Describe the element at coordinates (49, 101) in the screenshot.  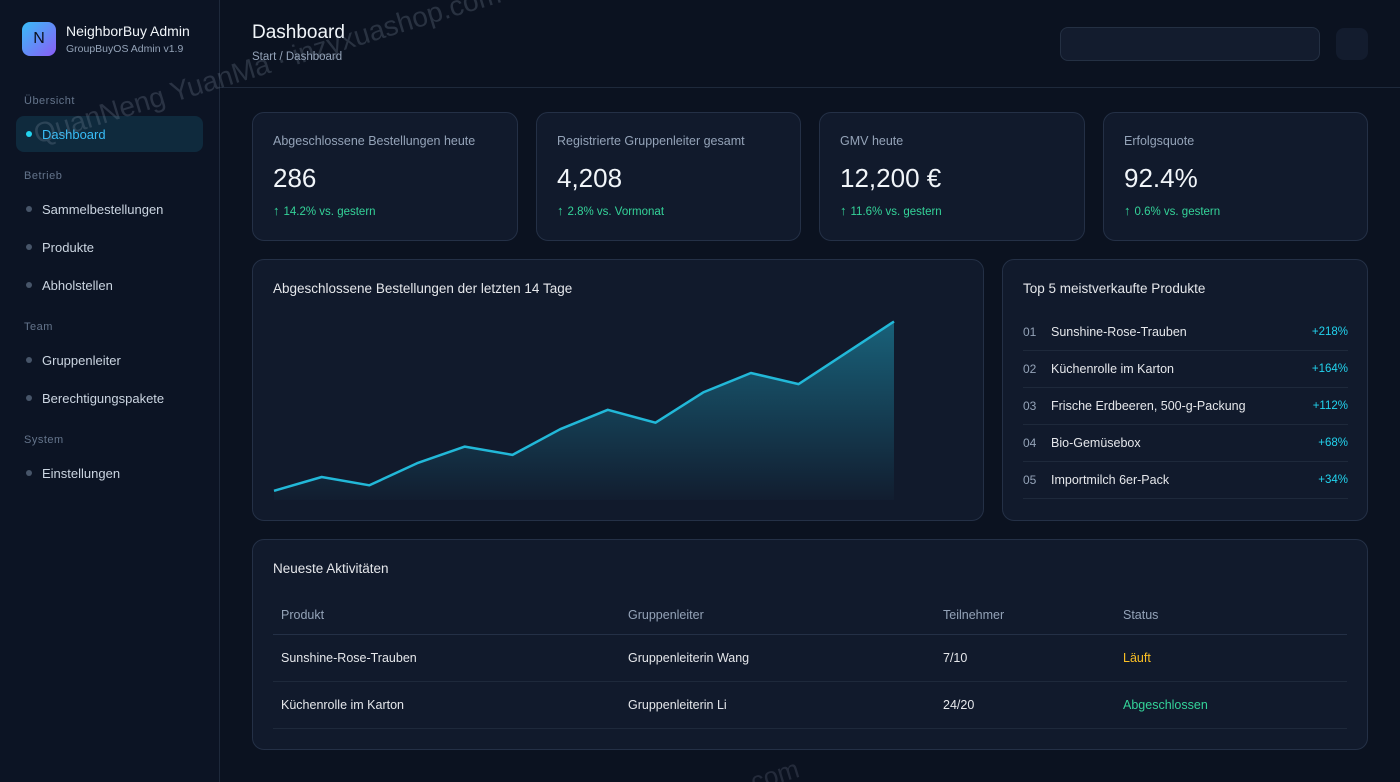
I see `section-label-overview: Übersicht` at that location.